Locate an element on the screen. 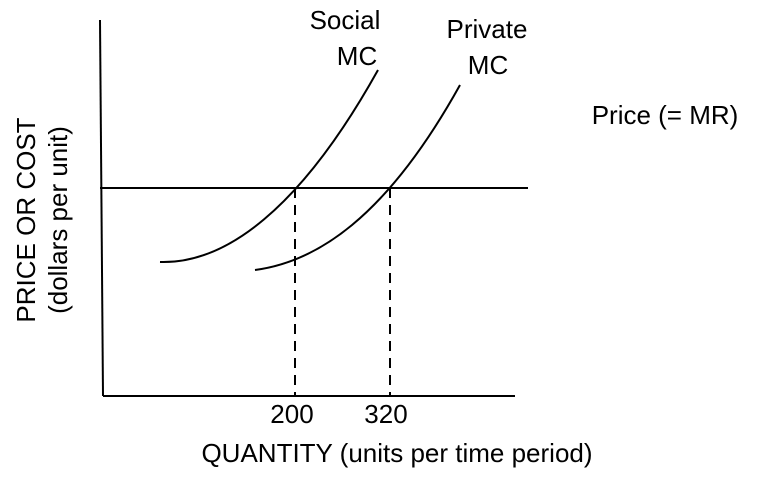 The width and height of the screenshot is (761, 481). social-mc-curve is located at coordinates (269, 166).